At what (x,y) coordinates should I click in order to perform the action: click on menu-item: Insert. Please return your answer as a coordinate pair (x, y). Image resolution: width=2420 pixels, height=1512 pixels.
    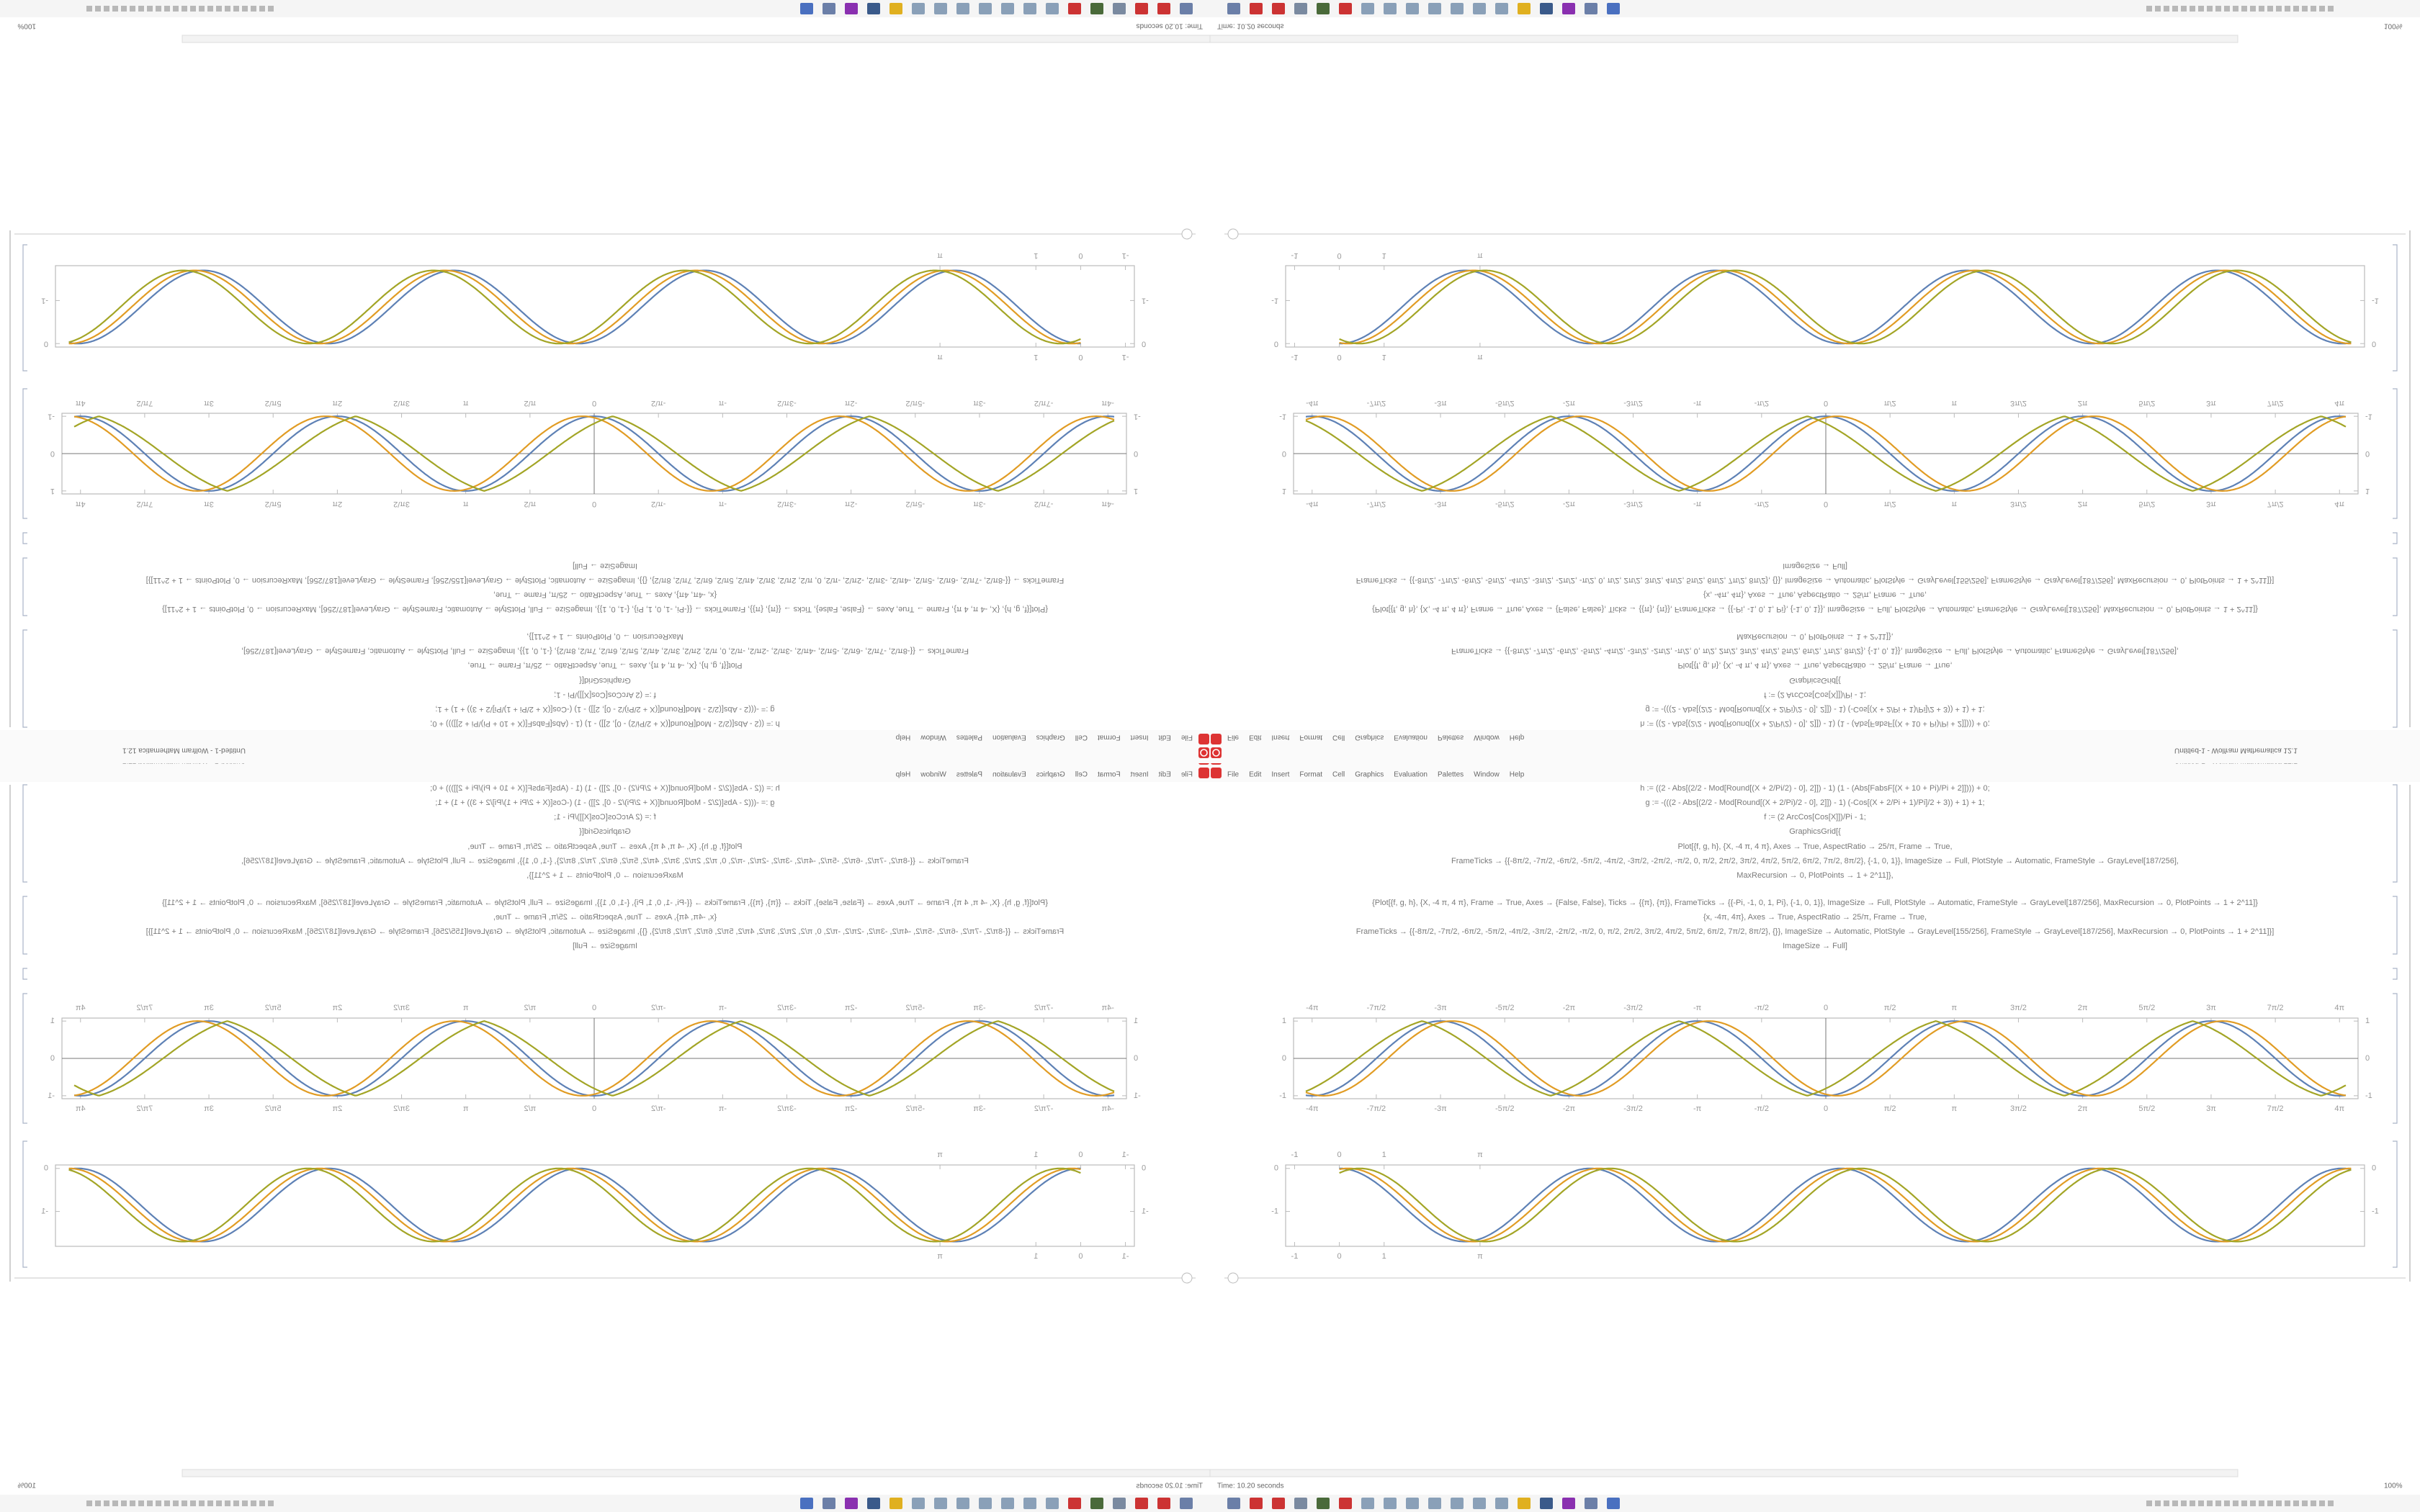
    Looking at the image, I should click on (1280, 737).